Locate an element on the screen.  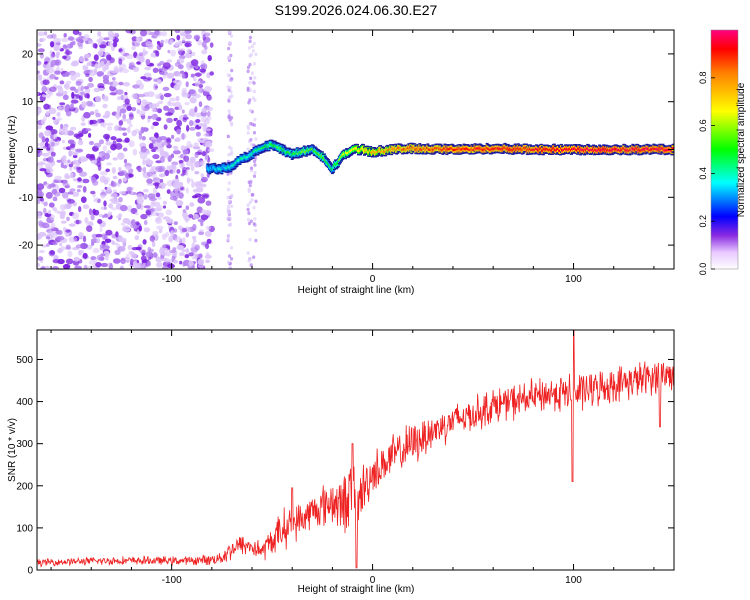
x-tick-label: 0 is located at coordinates (373, 279).